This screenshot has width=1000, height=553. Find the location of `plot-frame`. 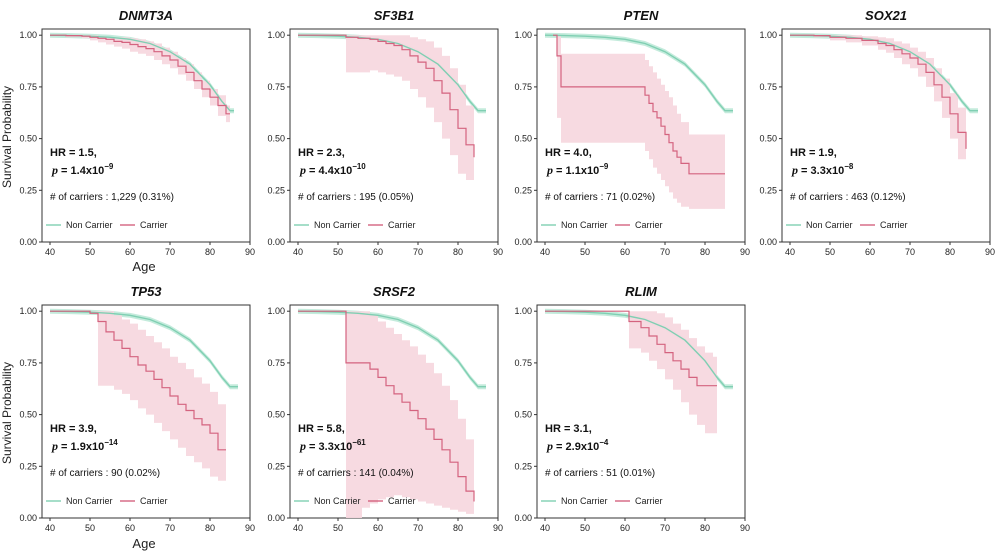

plot-frame is located at coordinates (886, 135).